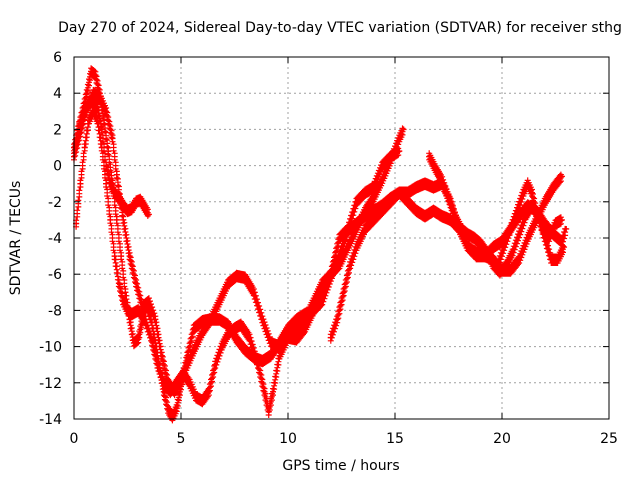 Image resolution: width=640 pixels, height=480 pixels. Describe the element at coordinates (529, 224) in the screenshot. I see `series-markers` at that location.